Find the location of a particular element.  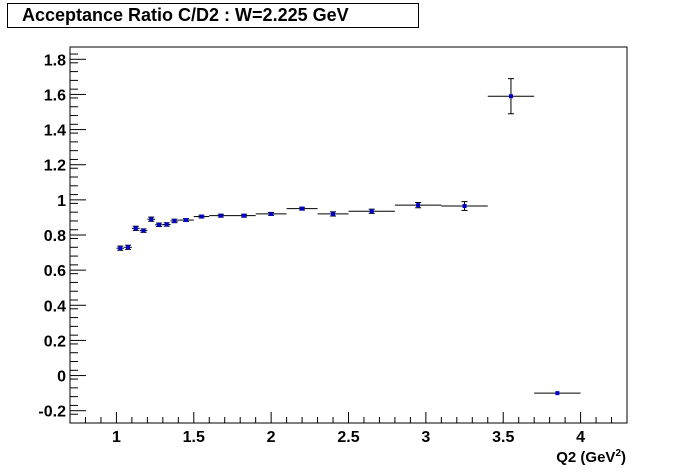

x-tick-label: 2 is located at coordinates (271, 437).